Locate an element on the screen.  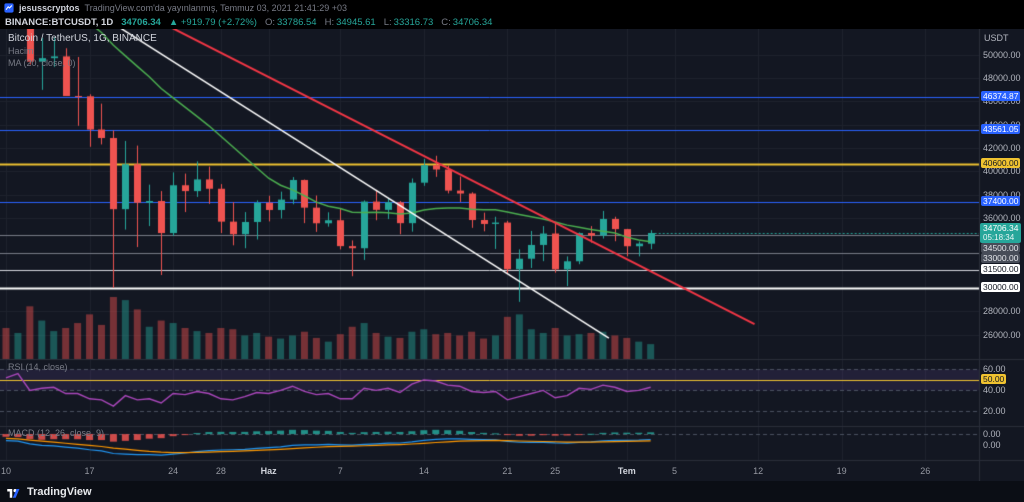
footer-bar: TradingView is located at coordinates (512, 491).